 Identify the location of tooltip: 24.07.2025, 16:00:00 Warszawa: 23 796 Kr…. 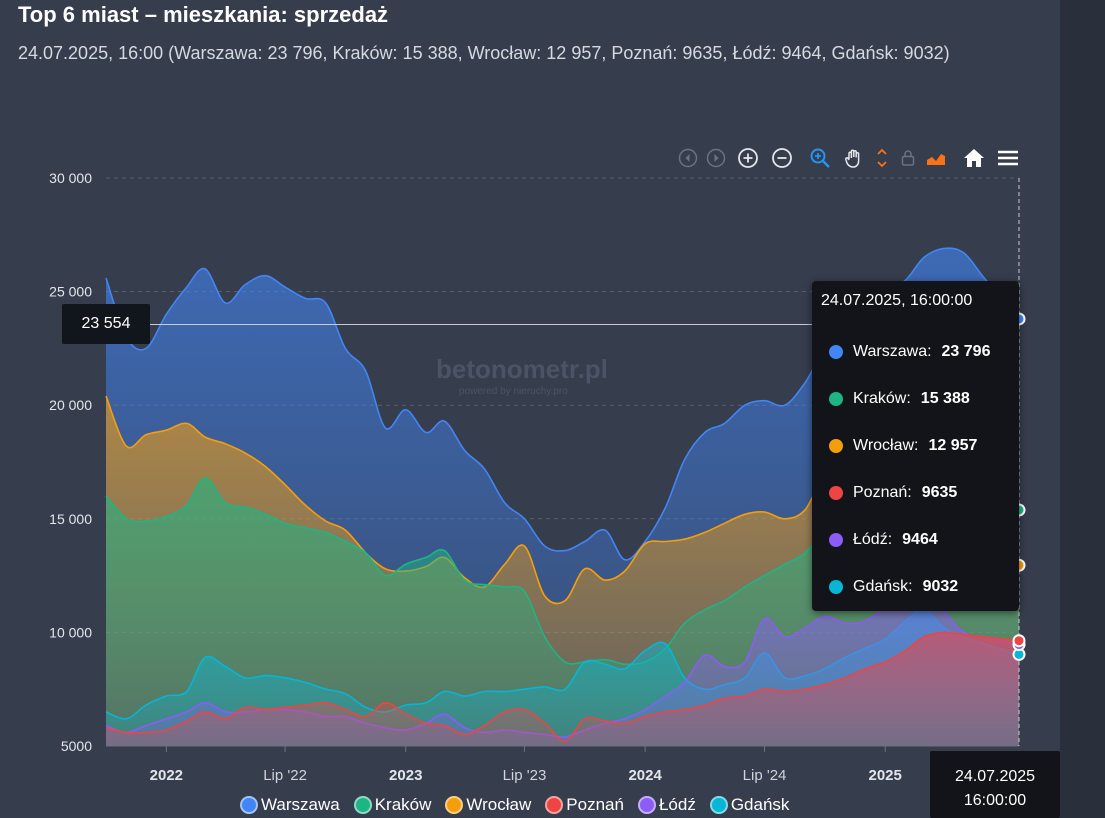
(915, 446).